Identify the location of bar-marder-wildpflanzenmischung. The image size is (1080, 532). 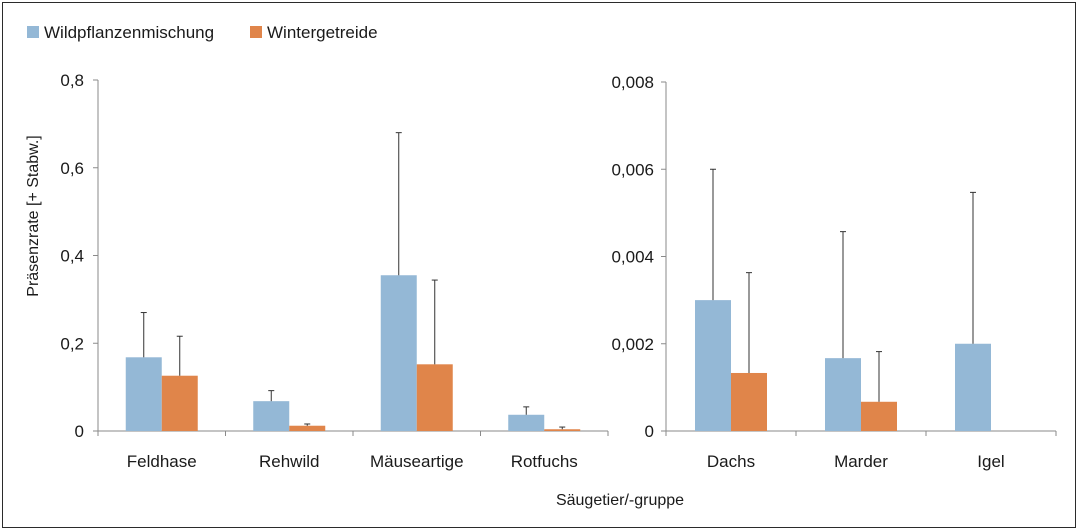
(843, 394).